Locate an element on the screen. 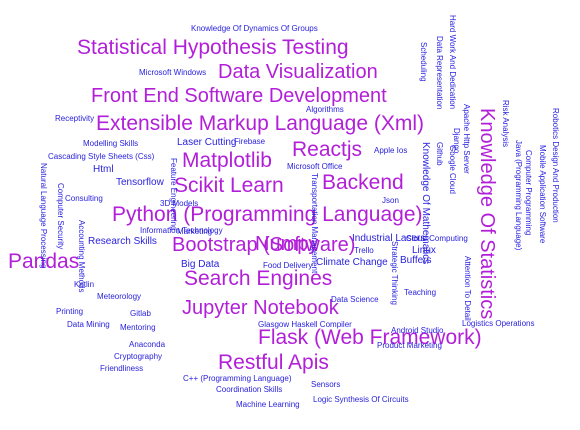 This screenshot has width=580, height=430. word-github: Github is located at coordinates (439, 154).